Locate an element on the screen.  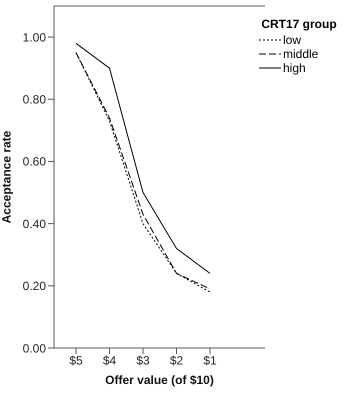
y-axis-title: Acceptance rate is located at coordinates (7, 177).